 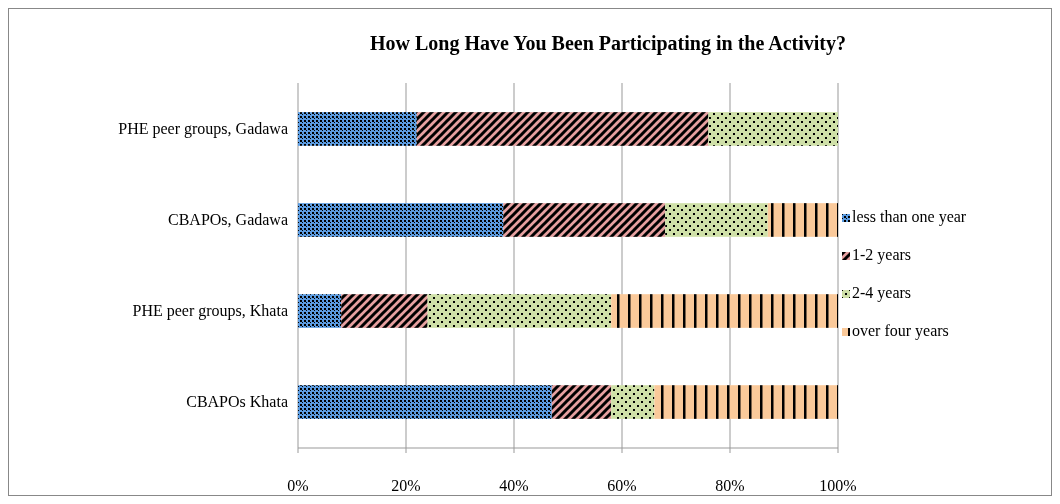 What do you see at coordinates (882, 293) in the screenshot?
I see `legend-label: 2-4 years` at bounding box center [882, 293].